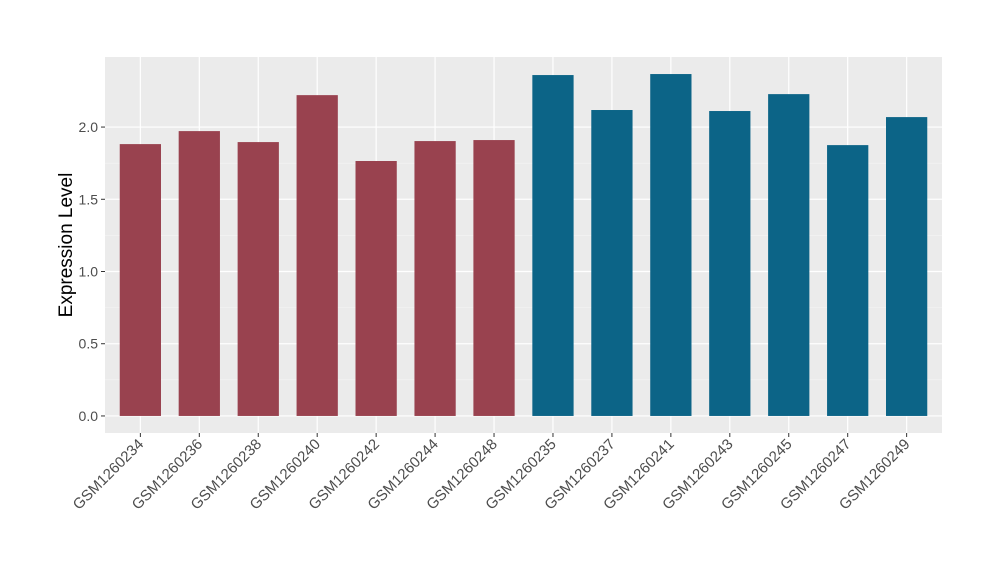 Image resolution: width=1000 pixels, height=580 pixels. Describe the element at coordinates (89, 199) in the screenshot. I see `y-tick-label: 1.5` at that location.